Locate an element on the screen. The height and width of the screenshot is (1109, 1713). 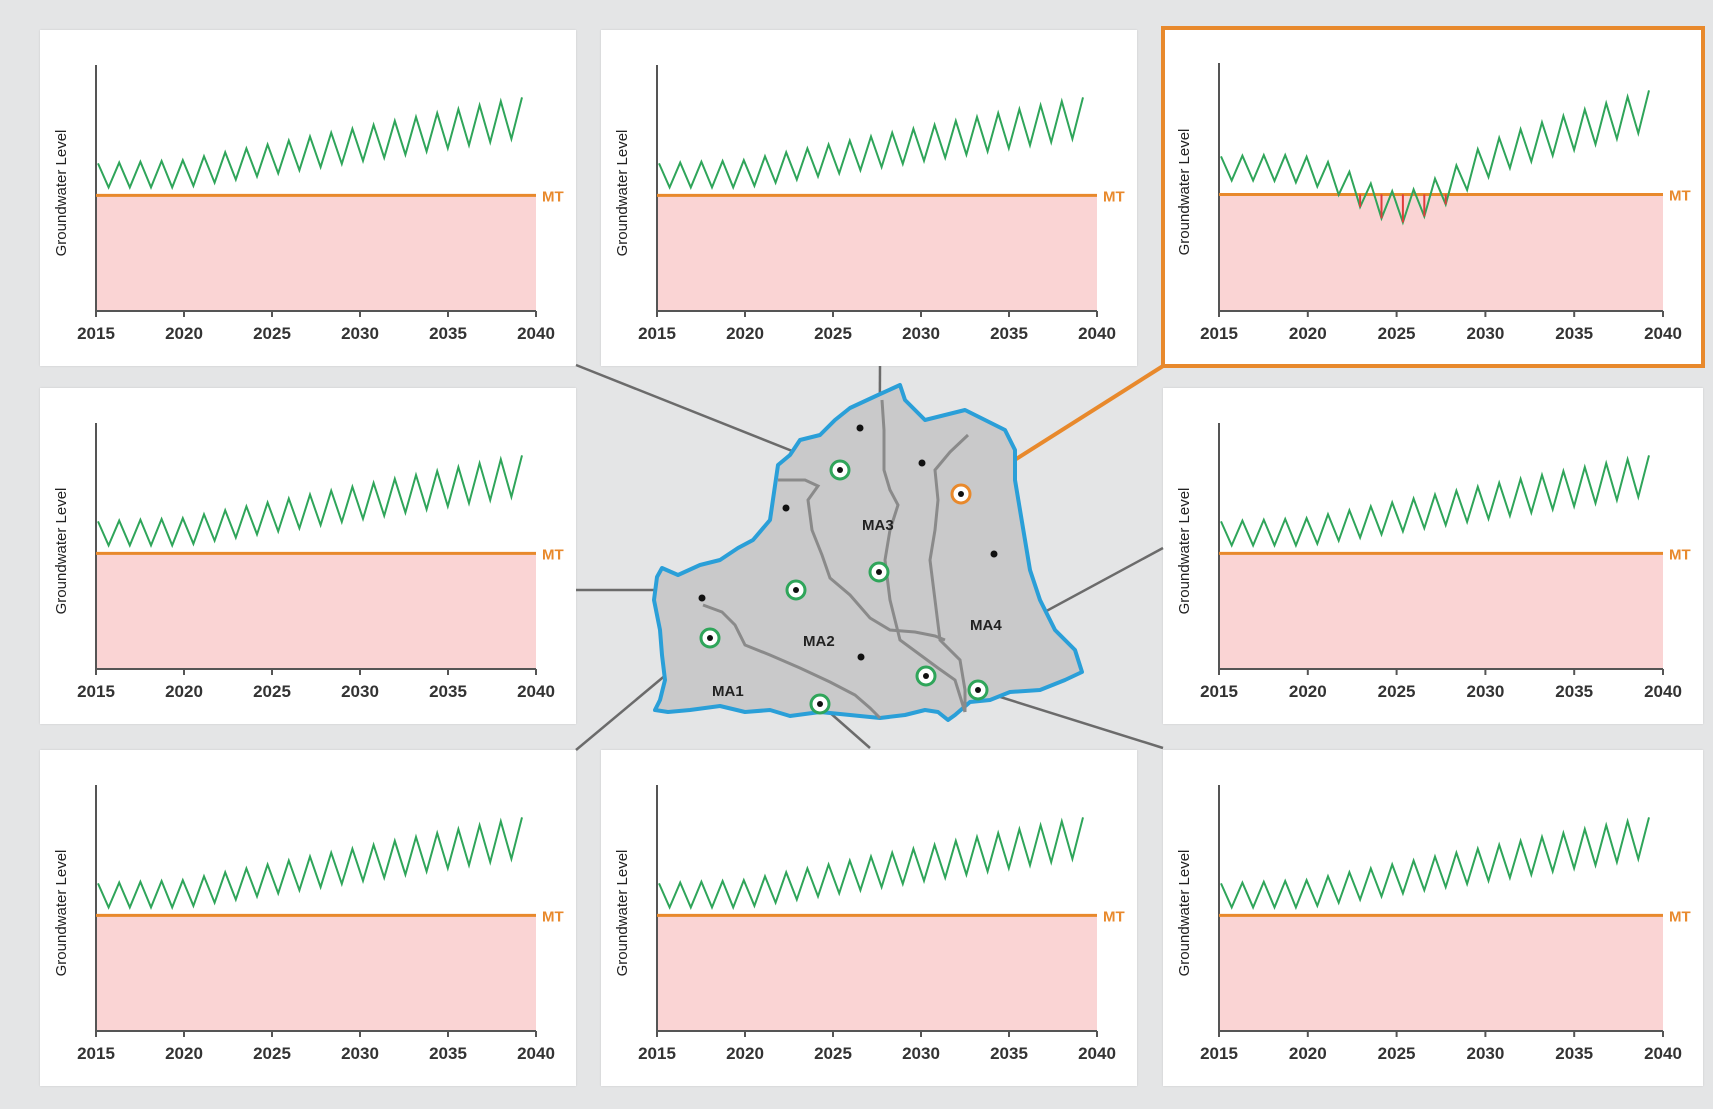
management-area-labels: MA1 MA2 MA3 MA4 is located at coordinates (857, 608).